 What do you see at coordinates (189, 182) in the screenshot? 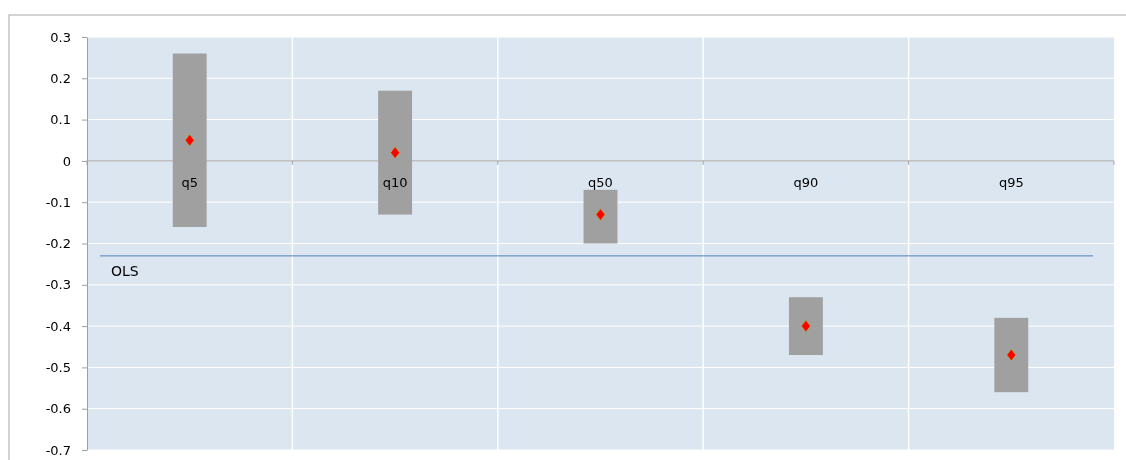
I see `x-tick-label: q5` at bounding box center [189, 182].